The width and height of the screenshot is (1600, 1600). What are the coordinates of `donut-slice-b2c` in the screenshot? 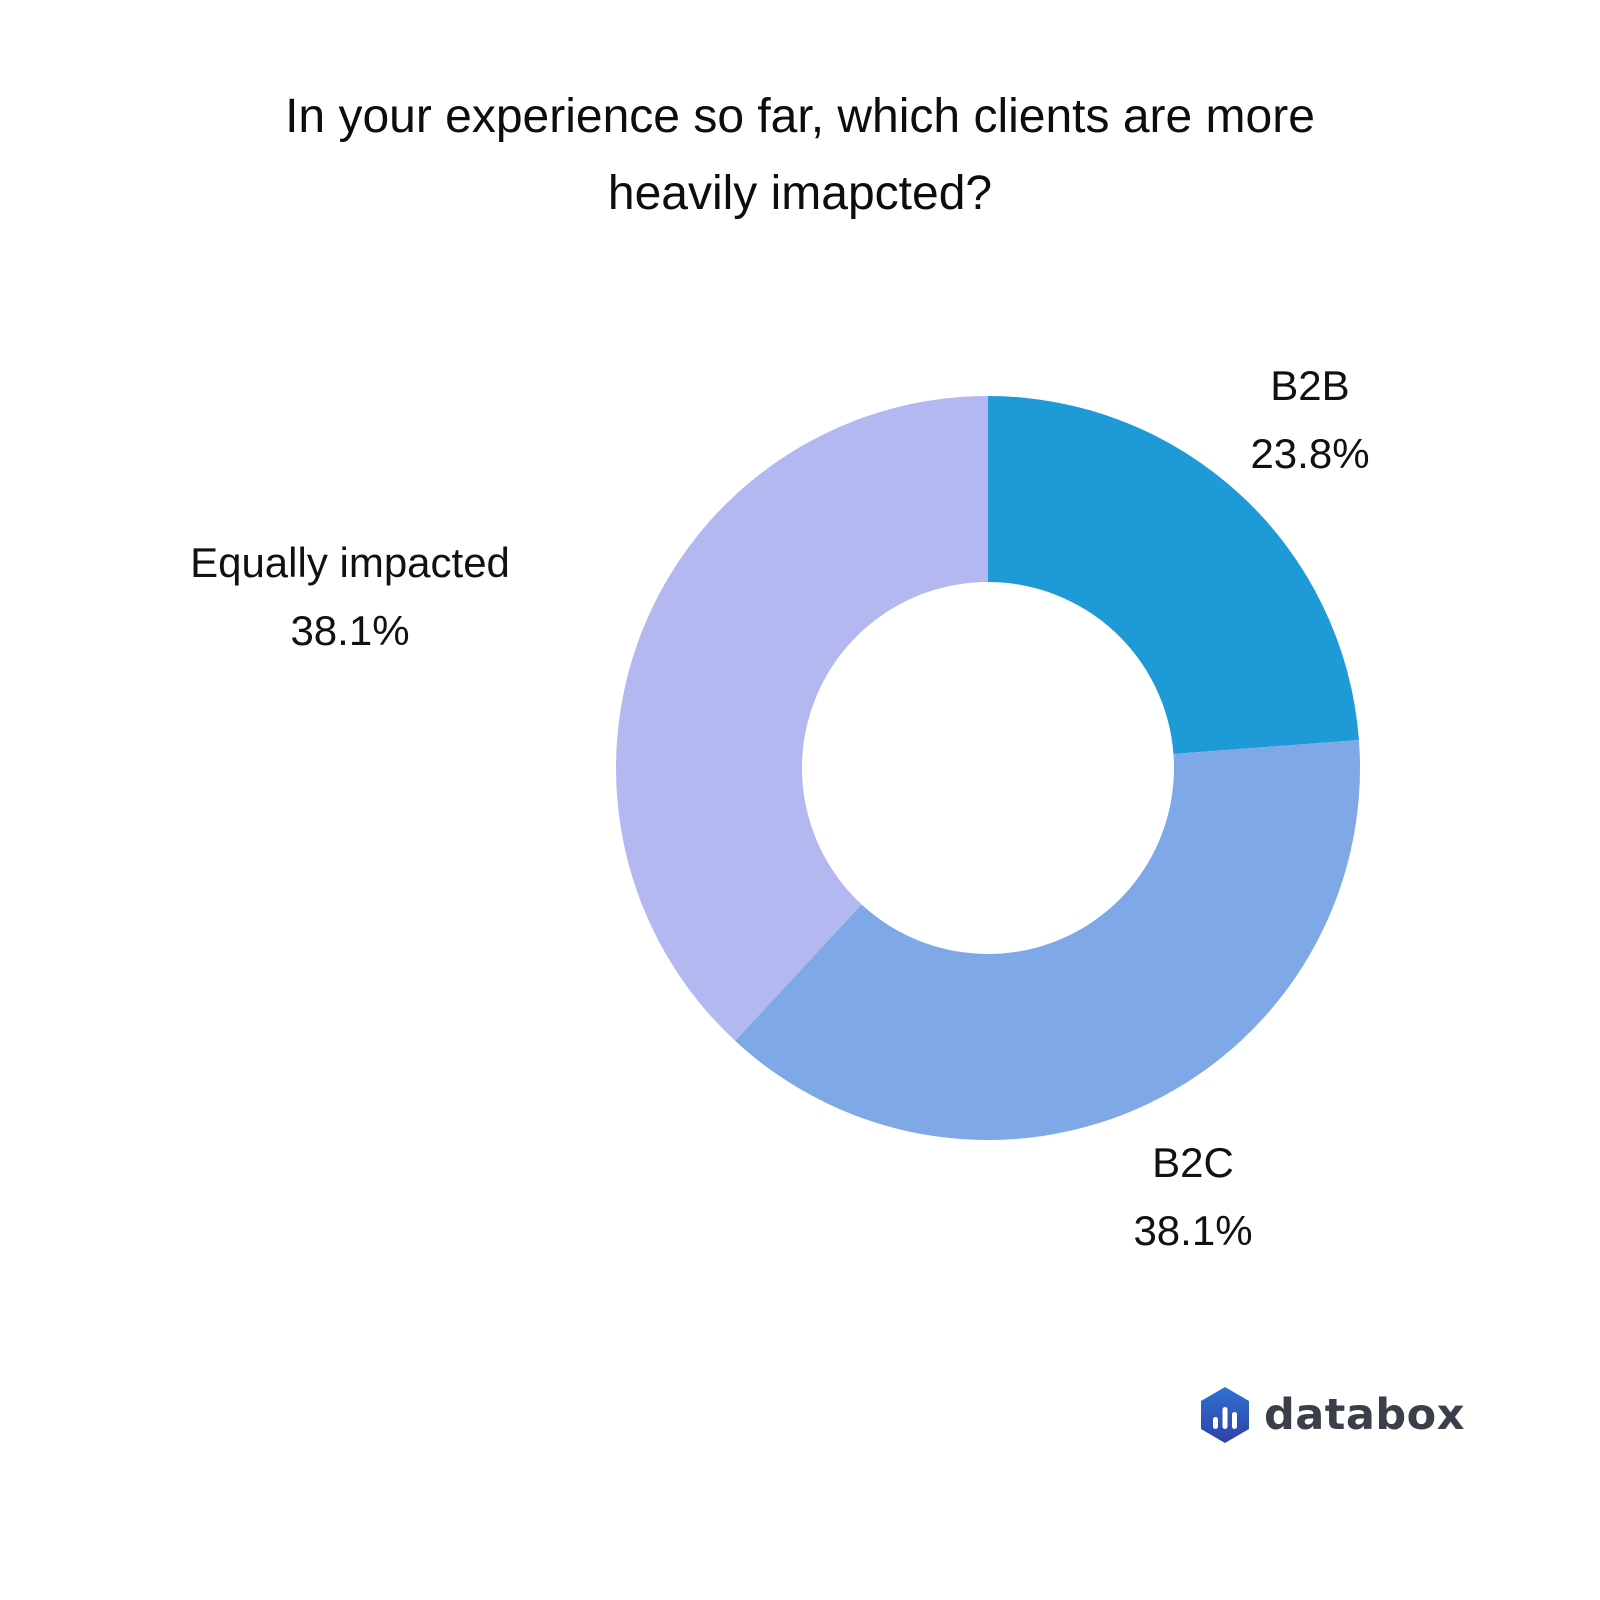 It's located at (1047, 939).